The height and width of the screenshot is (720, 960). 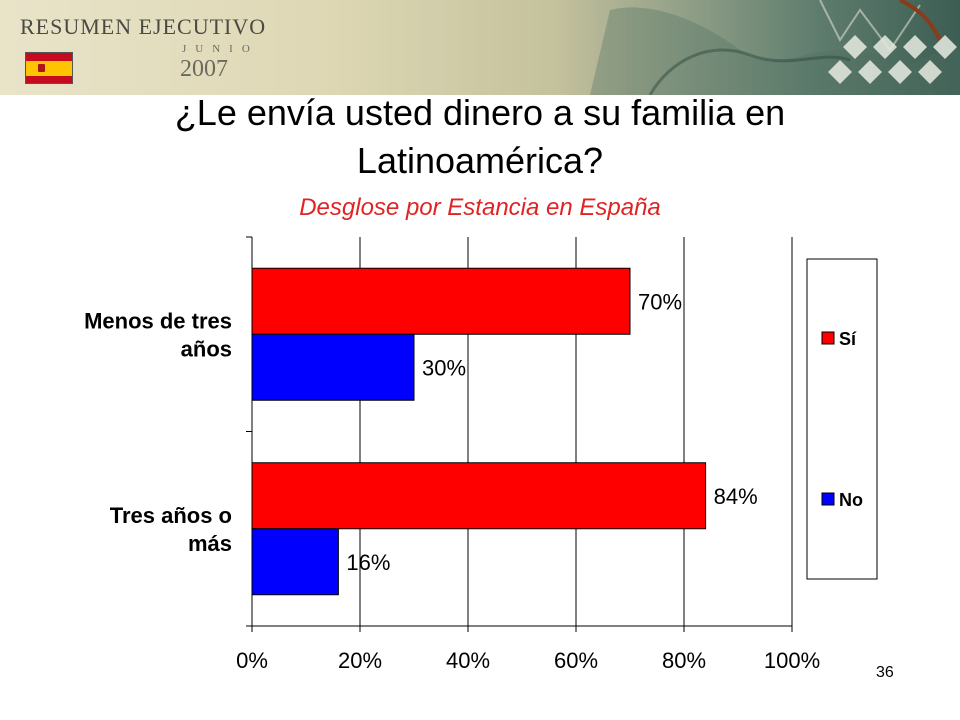 I want to click on slide-title-line2: Latinoamérica?, so click(x=480, y=160).